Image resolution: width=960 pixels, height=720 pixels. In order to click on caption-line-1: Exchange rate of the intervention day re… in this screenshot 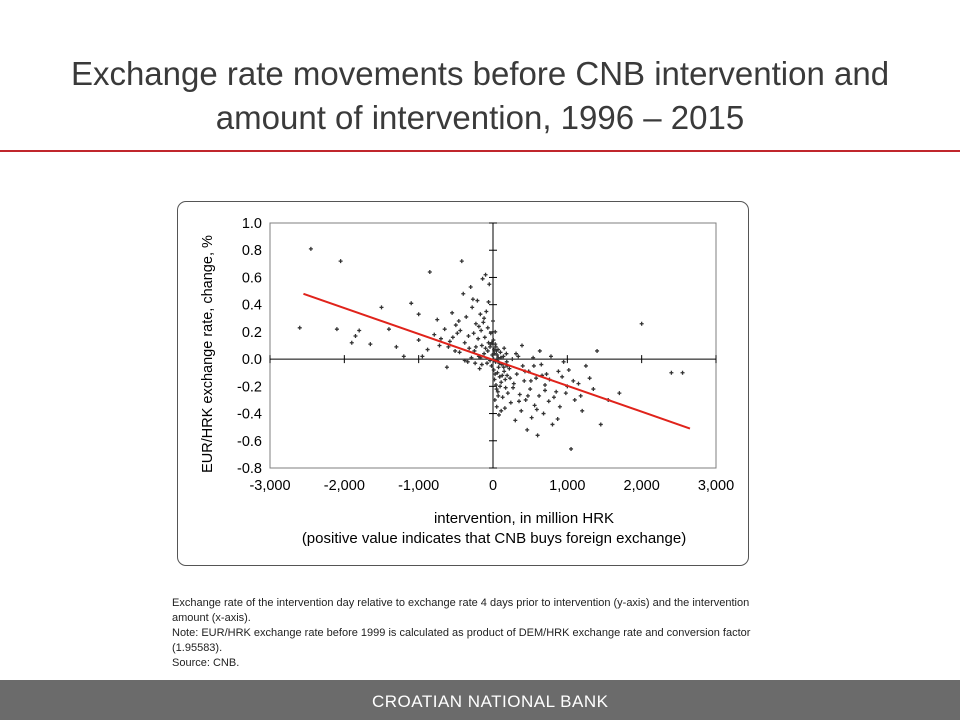, I will do `click(461, 603)`.